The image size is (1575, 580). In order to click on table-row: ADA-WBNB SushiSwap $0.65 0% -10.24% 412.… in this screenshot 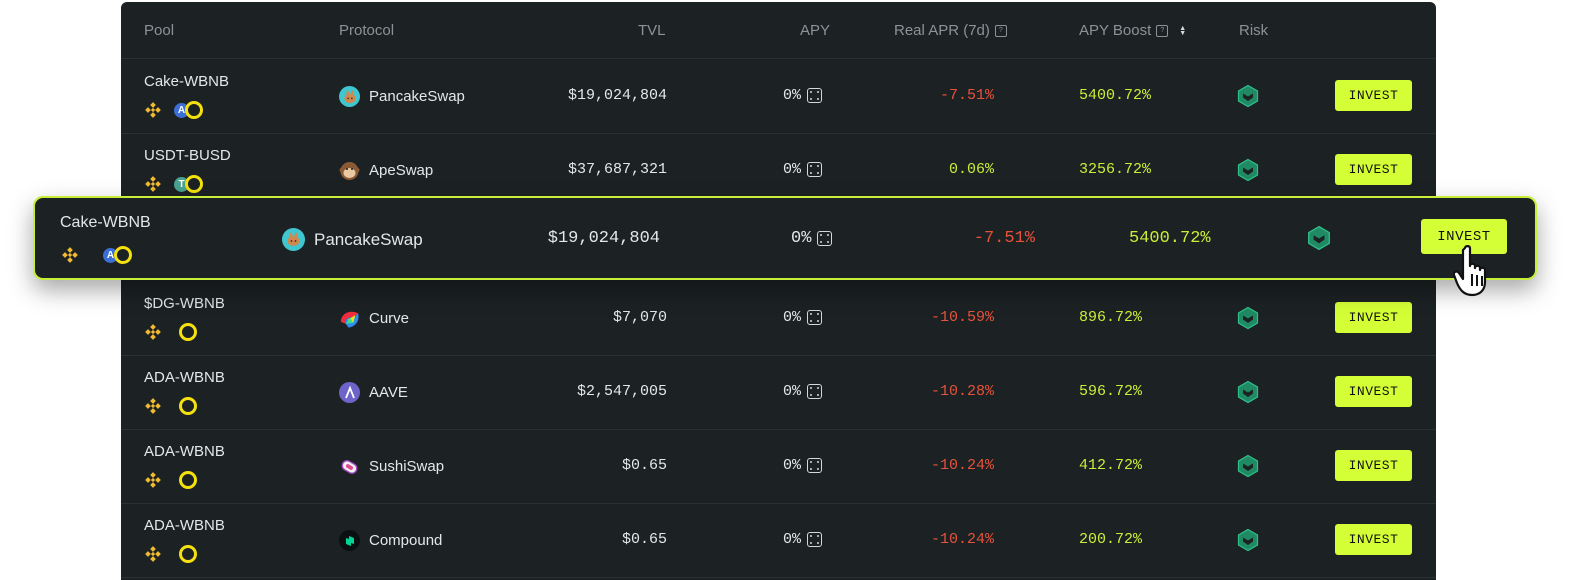, I will do `click(778, 466)`.